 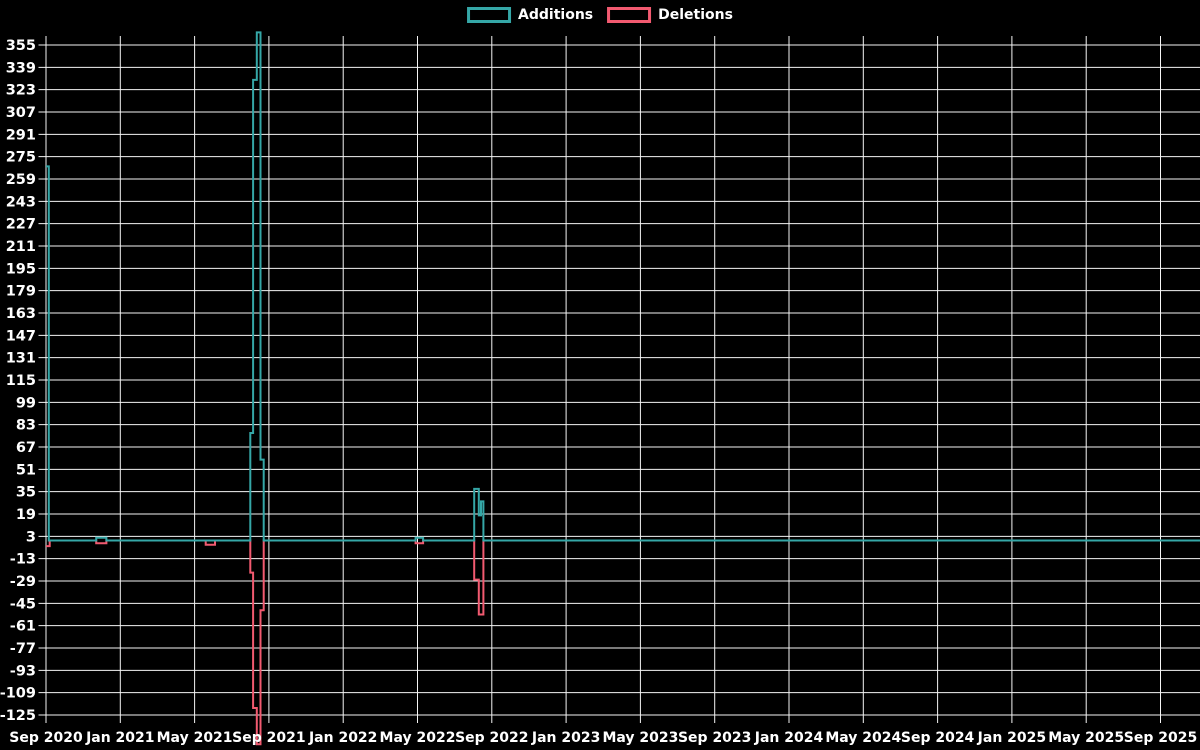 I want to click on x-tick-label: May 2024, so click(x=863, y=738).